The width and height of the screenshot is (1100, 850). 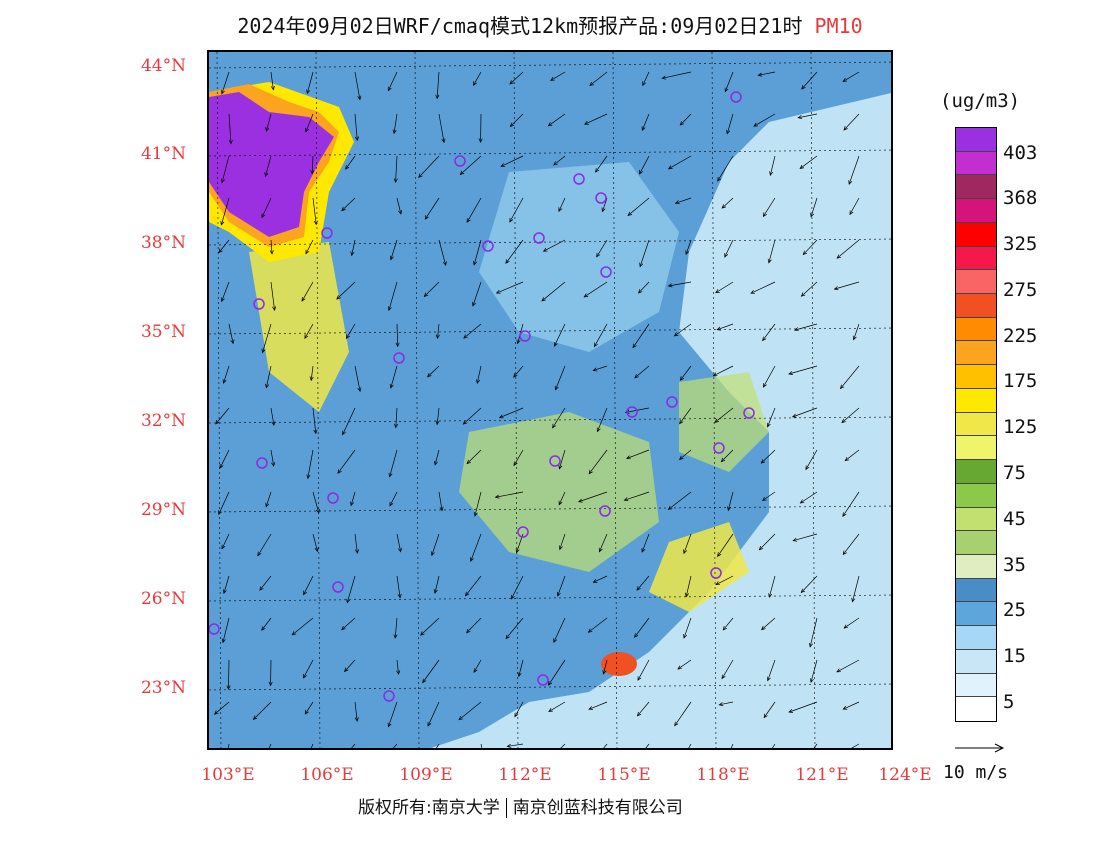 What do you see at coordinates (271, 164) in the screenshot?
I see `very-high-concentration-area` at bounding box center [271, 164].